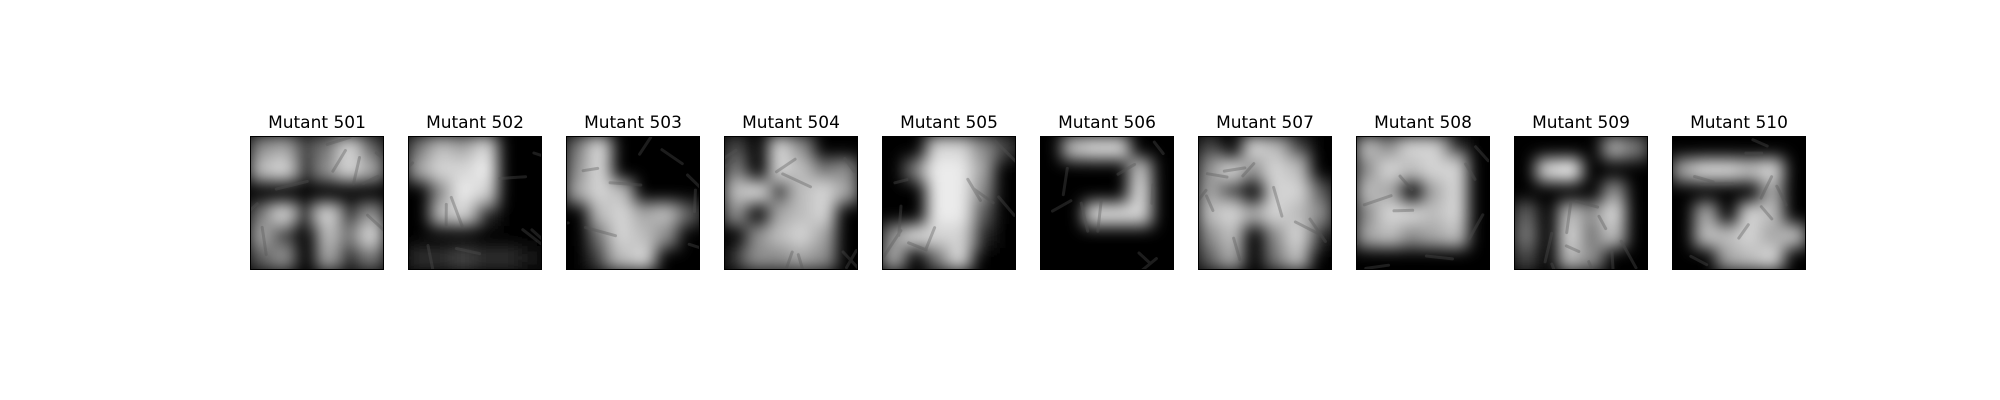 The width and height of the screenshot is (2000, 400). What do you see at coordinates (949, 123) in the screenshot?
I see `panel-title: Mutant 505` at bounding box center [949, 123].